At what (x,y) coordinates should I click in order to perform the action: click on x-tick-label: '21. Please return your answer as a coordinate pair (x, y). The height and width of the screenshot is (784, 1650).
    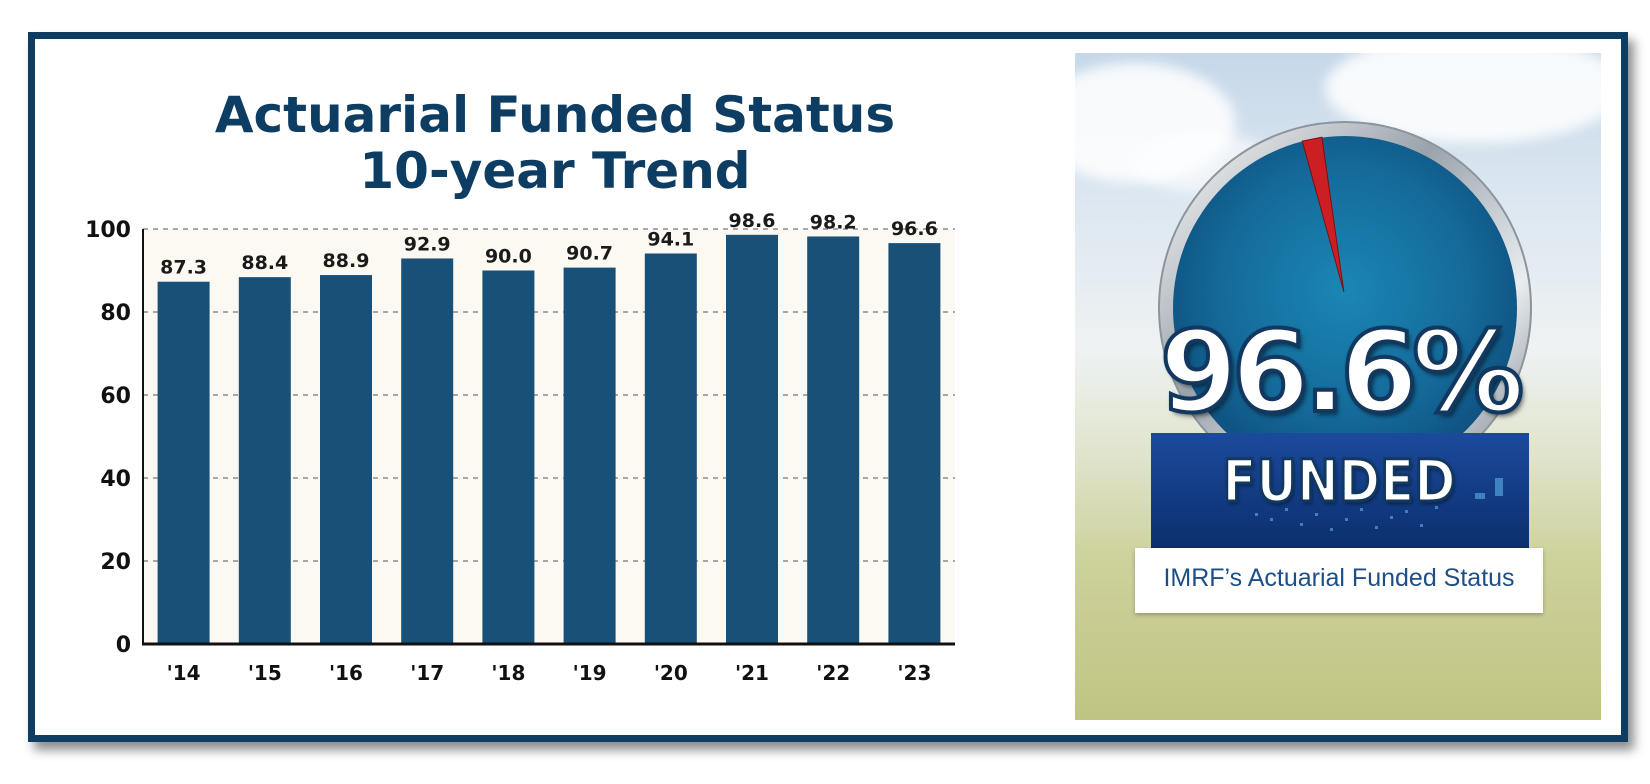
    Looking at the image, I should click on (752, 673).